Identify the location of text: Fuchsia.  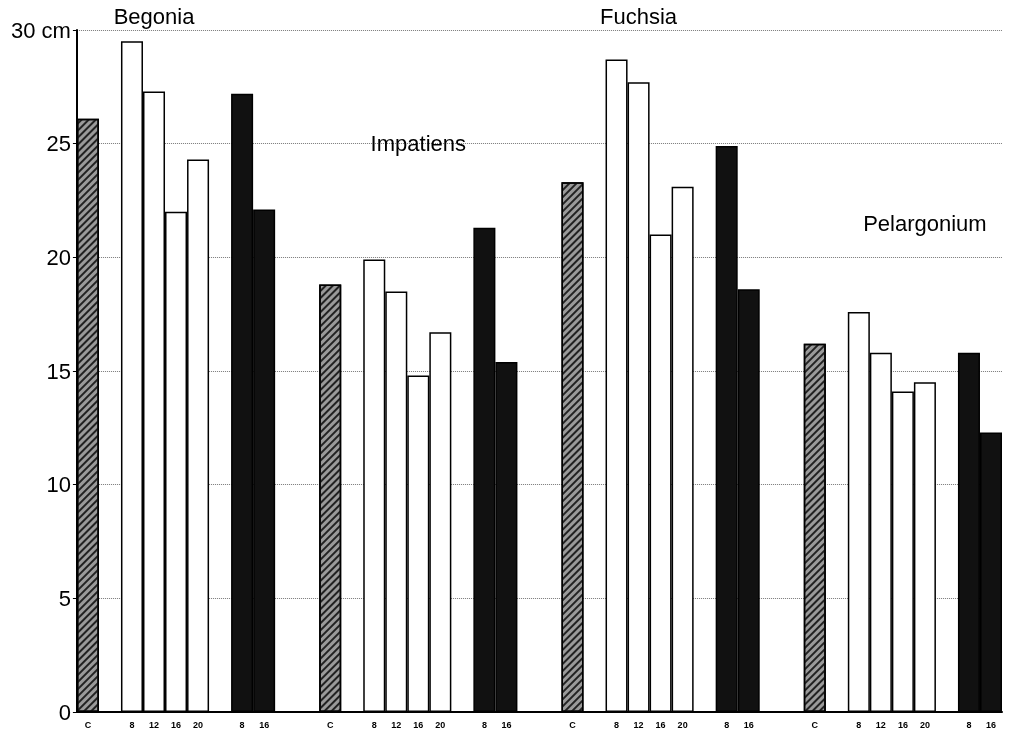
(639, 16).